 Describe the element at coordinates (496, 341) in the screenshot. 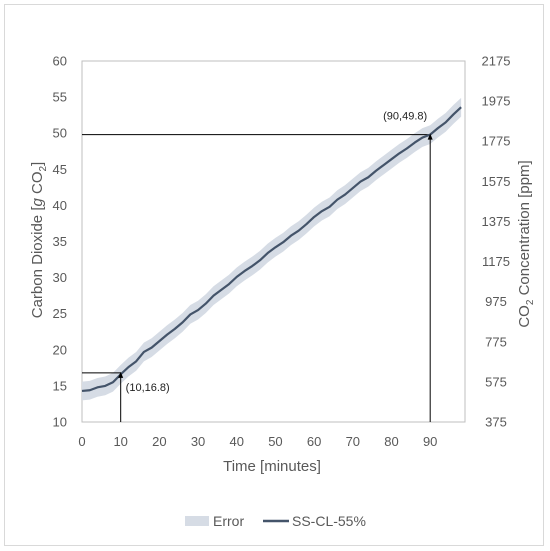

I see `y2-tick-label: 775` at that location.